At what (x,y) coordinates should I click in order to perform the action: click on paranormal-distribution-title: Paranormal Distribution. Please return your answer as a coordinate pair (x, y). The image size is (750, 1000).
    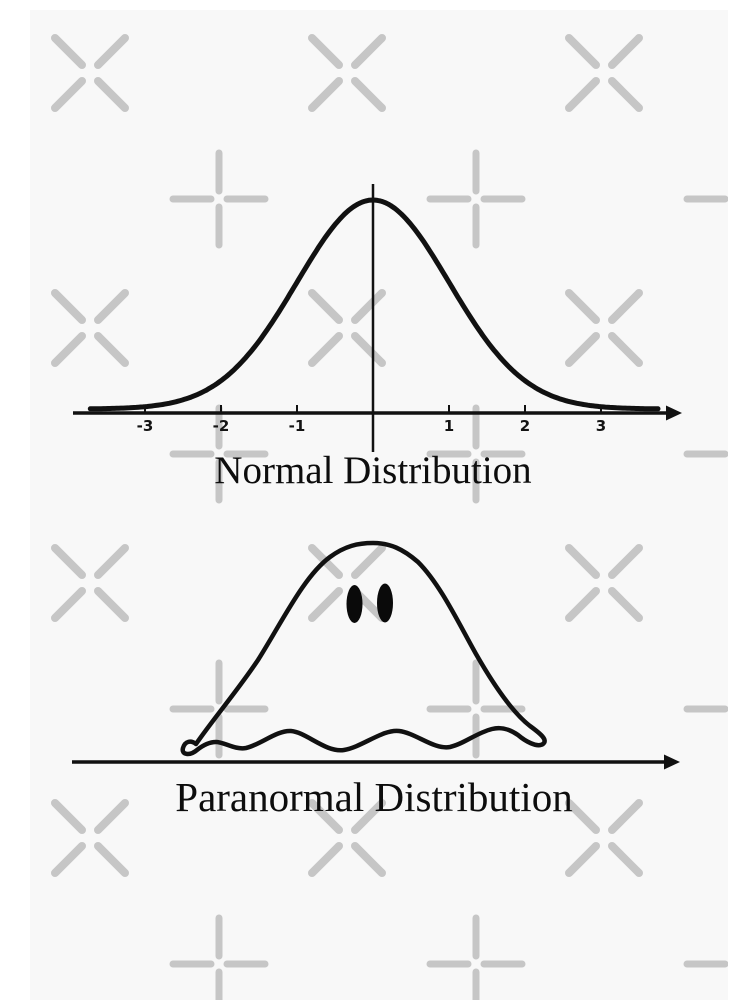
    Looking at the image, I should click on (373, 797).